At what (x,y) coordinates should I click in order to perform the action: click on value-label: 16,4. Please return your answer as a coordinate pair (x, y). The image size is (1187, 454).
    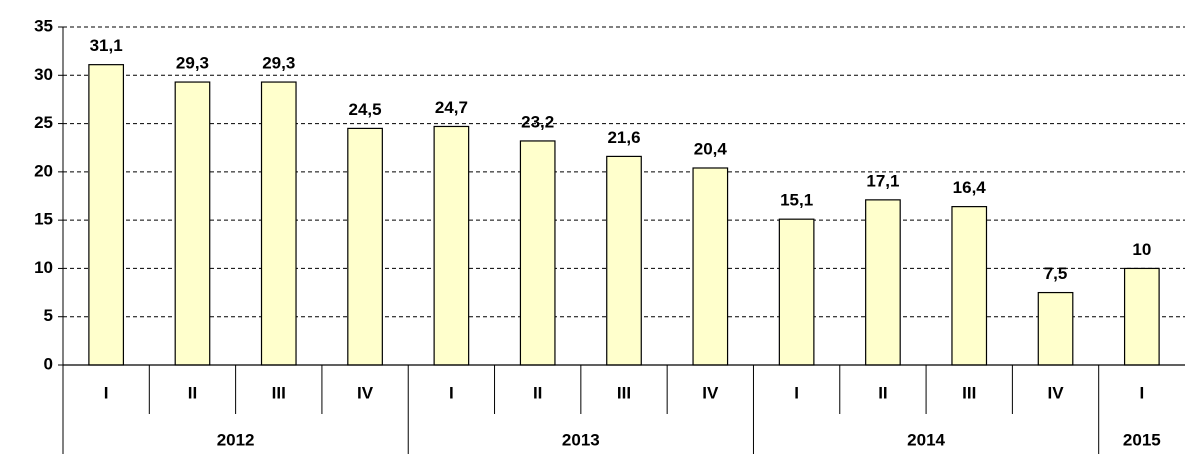
    Looking at the image, I should click on (970, 187).